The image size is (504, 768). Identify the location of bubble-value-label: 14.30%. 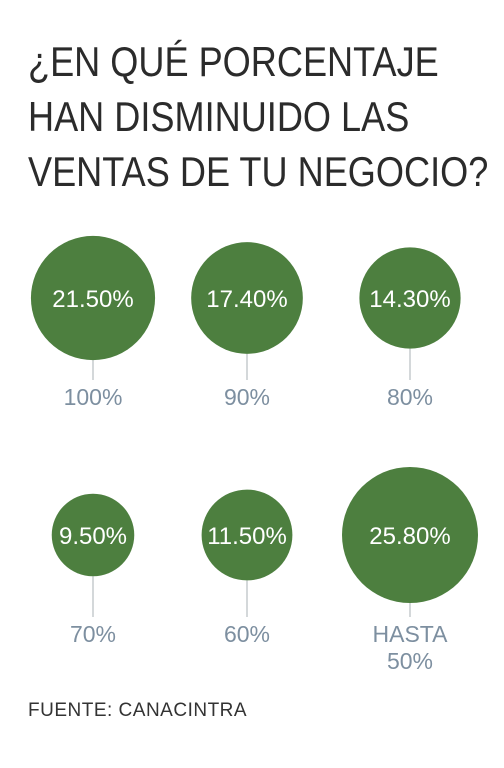
(409, 299).